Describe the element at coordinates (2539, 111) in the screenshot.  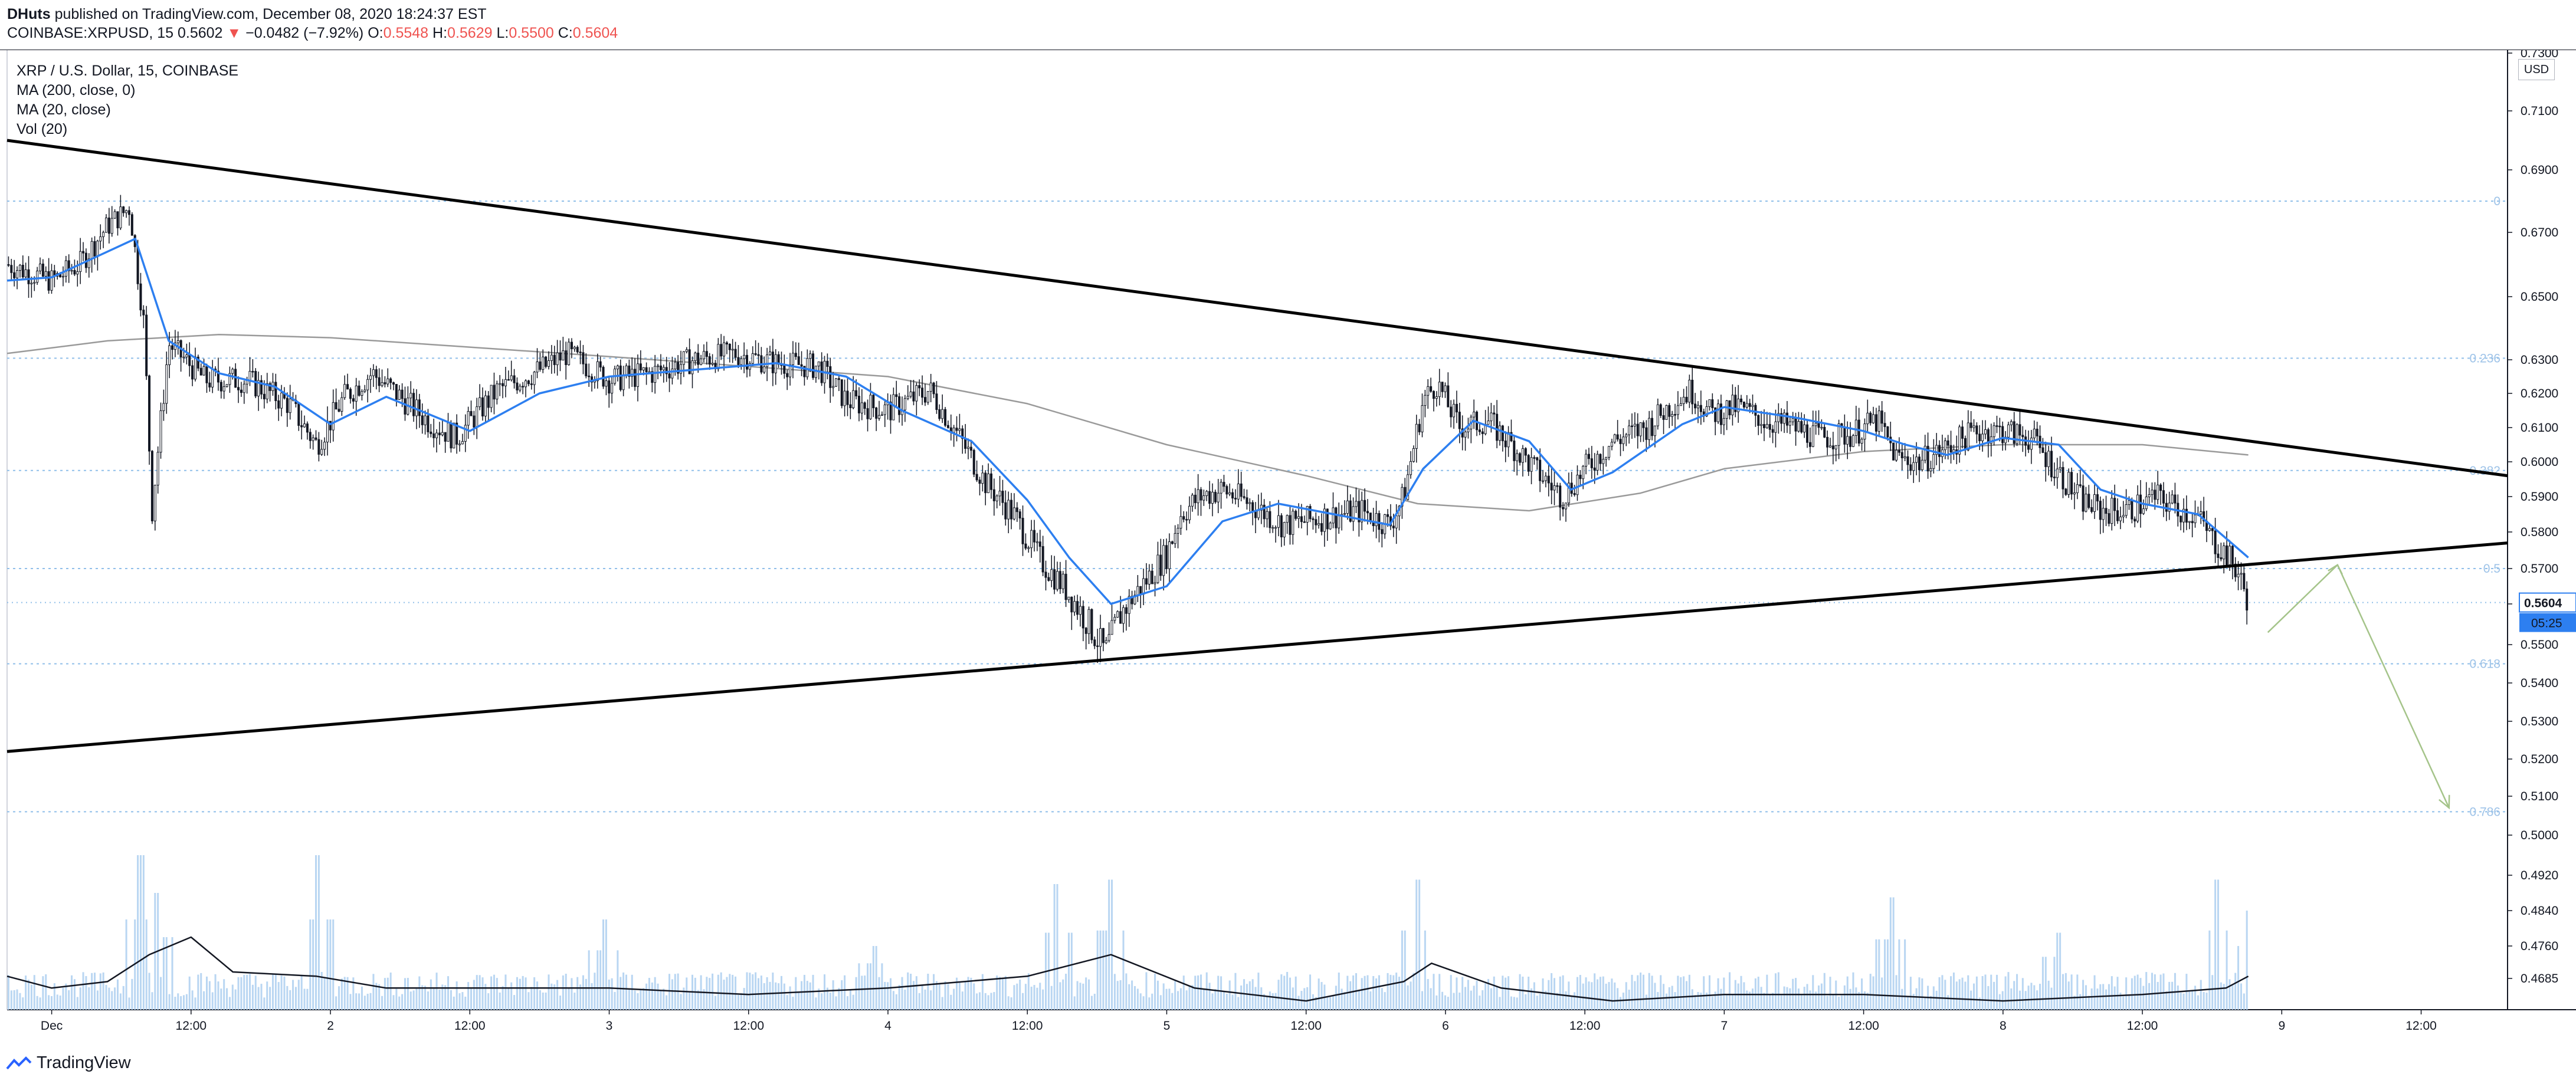
I see `y-tick-label: 0.7100` at that location.